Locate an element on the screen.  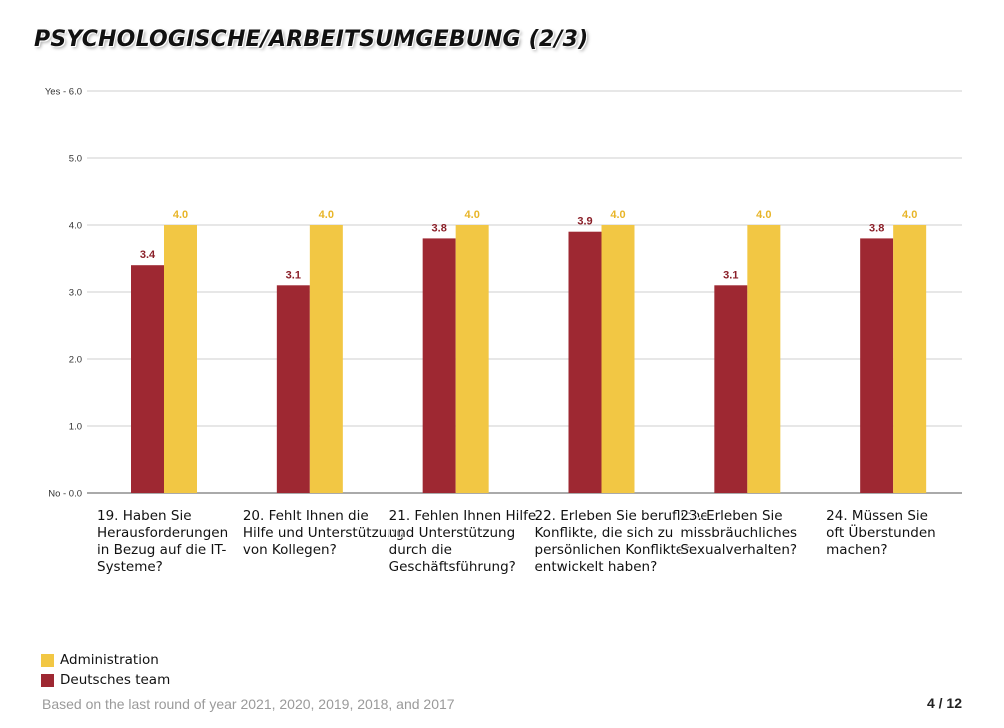
y-tick-label: 4.0 is located at coordinates (75, 226).